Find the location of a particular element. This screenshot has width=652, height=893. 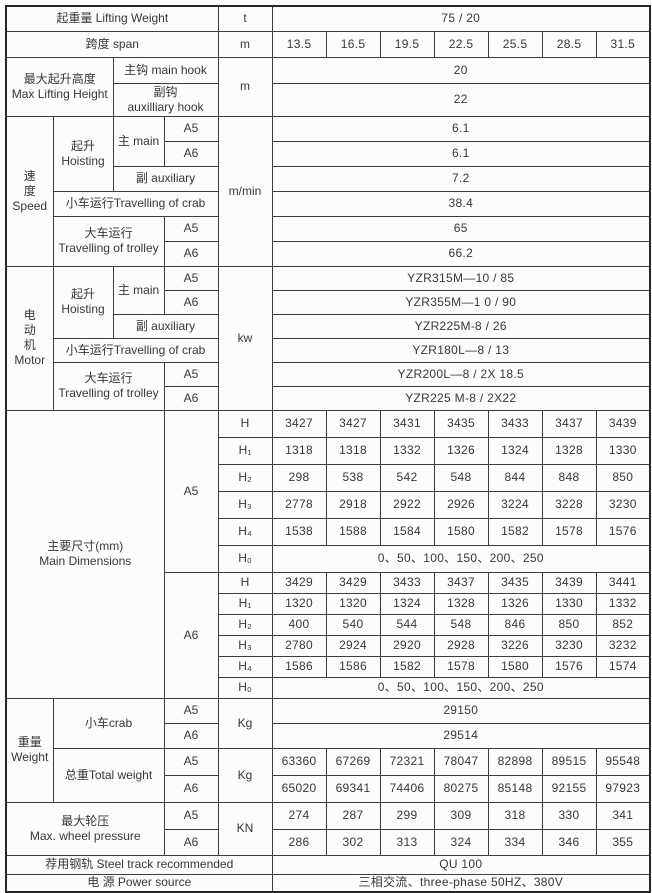

table-row: A6 286 302 313 324 334 346 355 is located at coordinates (328, 842).